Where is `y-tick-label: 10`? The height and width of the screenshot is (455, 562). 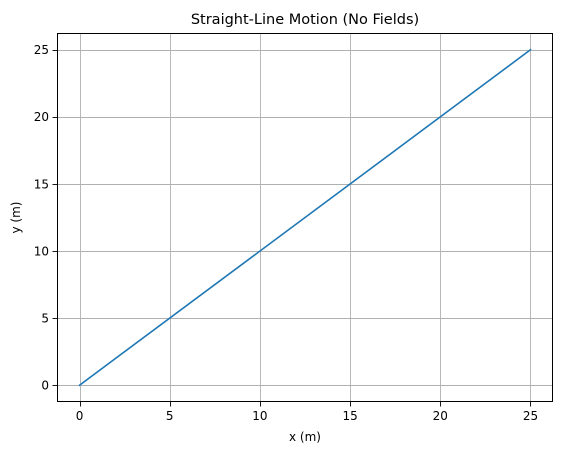
y-tick-label: 10 is located at coordinates (41, 251).